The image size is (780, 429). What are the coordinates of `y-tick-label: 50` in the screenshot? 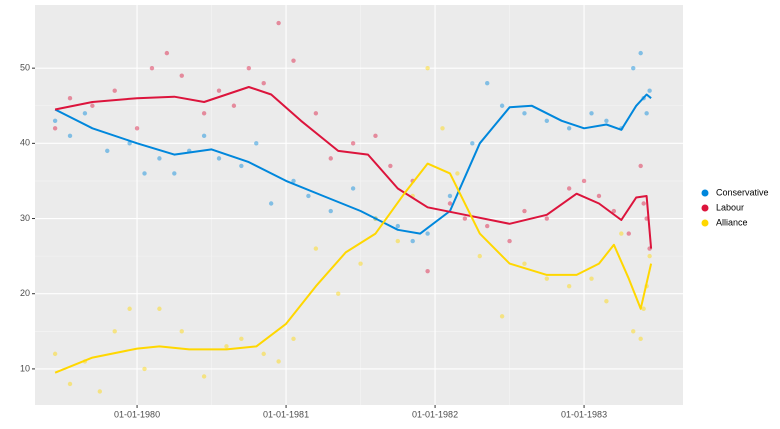 It's located at (25, 68).